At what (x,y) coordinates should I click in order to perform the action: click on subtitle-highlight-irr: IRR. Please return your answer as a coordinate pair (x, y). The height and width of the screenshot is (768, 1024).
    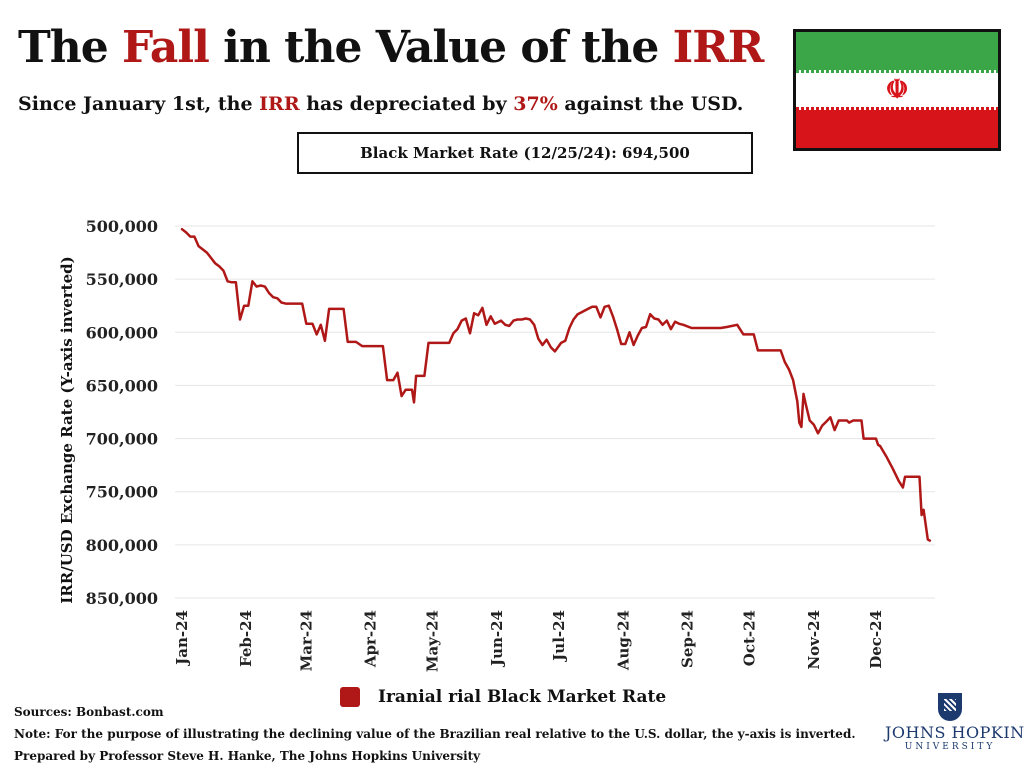
    Looking at the image, I should click on (279, 104).